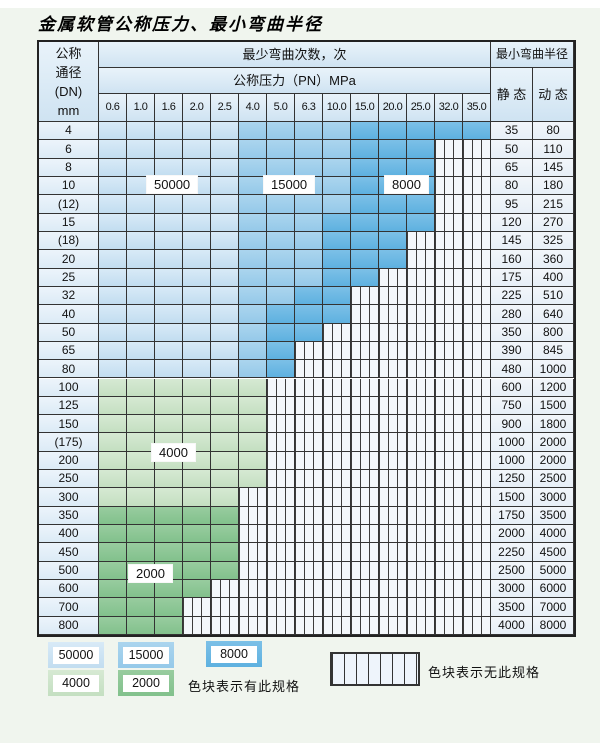 This screenshot has height=743, width=600. I want to click on static-radius-value: 3000, so click(512, 589).